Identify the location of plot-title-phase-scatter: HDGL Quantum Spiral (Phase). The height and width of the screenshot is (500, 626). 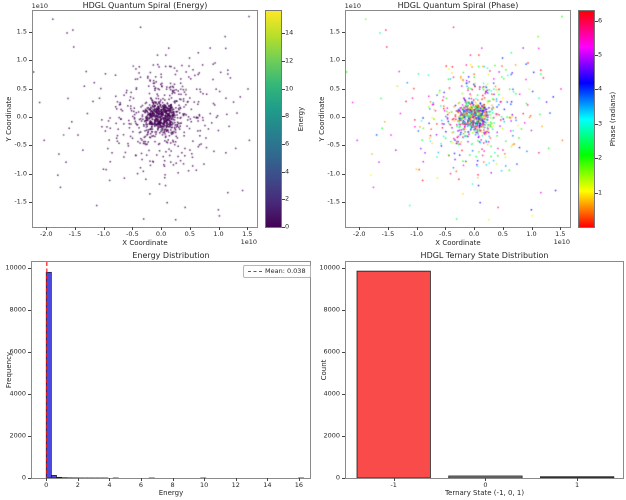
(458, 5).